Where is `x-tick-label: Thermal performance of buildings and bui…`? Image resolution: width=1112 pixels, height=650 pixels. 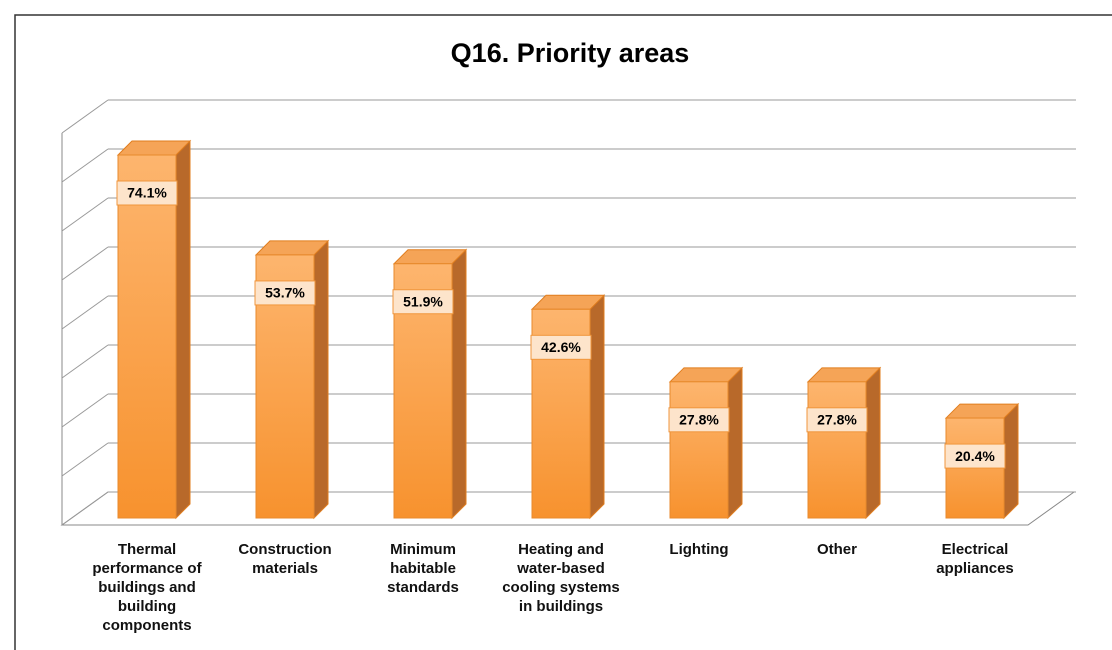 x-tick-label: Thermal performance of buildings and bui… is located at coordinates (147, 587).